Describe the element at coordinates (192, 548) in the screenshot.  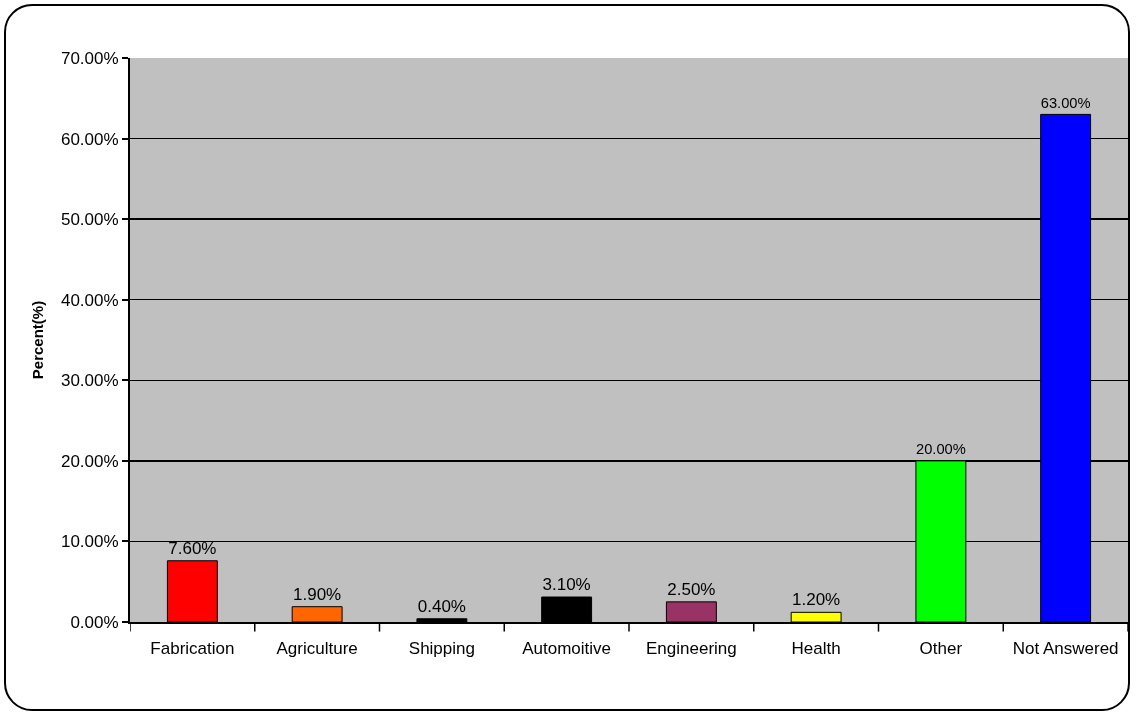
I see `data-label: 7.60%` at that location.